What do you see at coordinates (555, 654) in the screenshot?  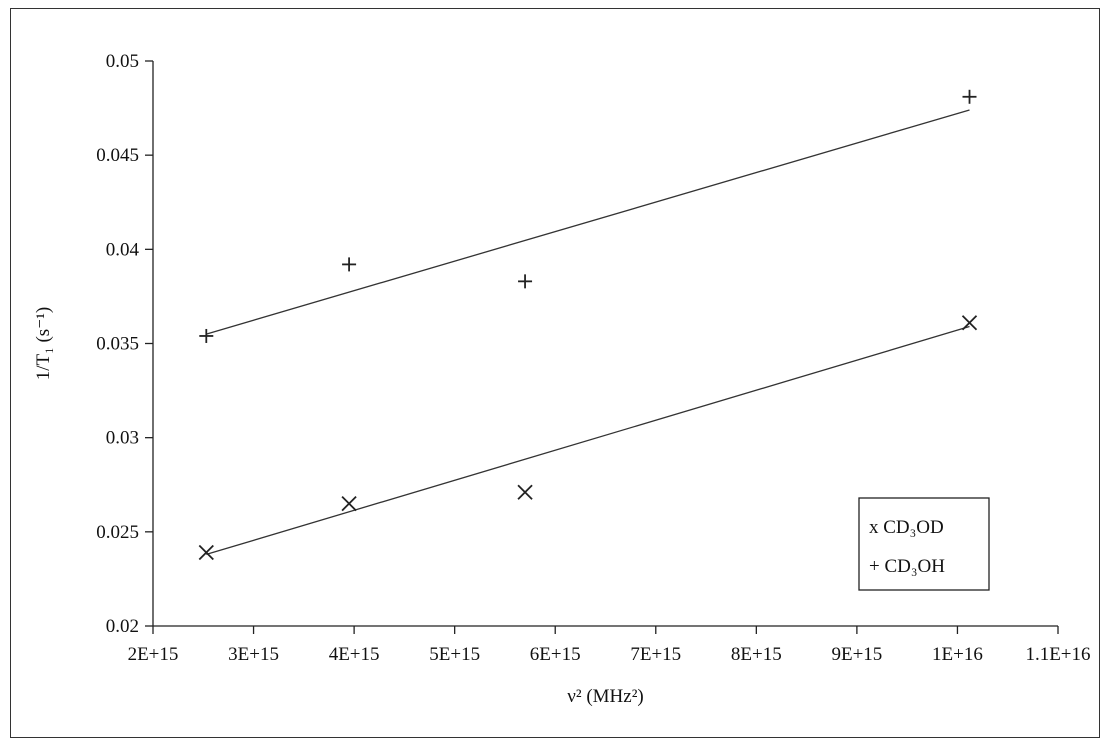 I see `x-tick-label: 6E+15` at bounding box center [555, 654].